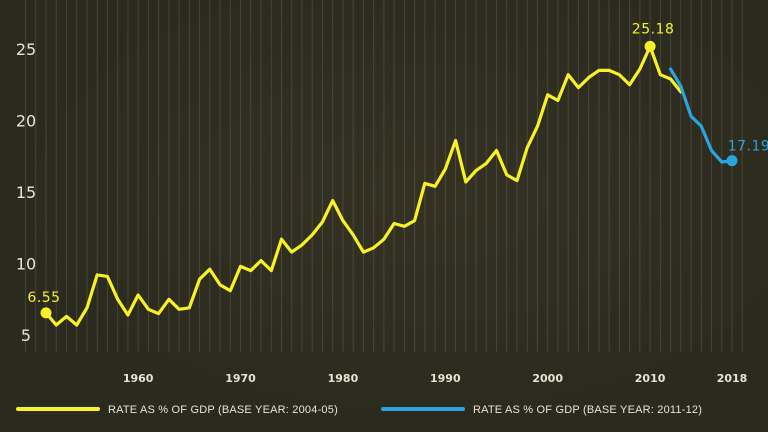 This screenshot has height=432, width=768. What do you see at coordinates (653, 29) in the screenshot?
I see `annotation-label: 25.18` at bounding box center [653, 29].